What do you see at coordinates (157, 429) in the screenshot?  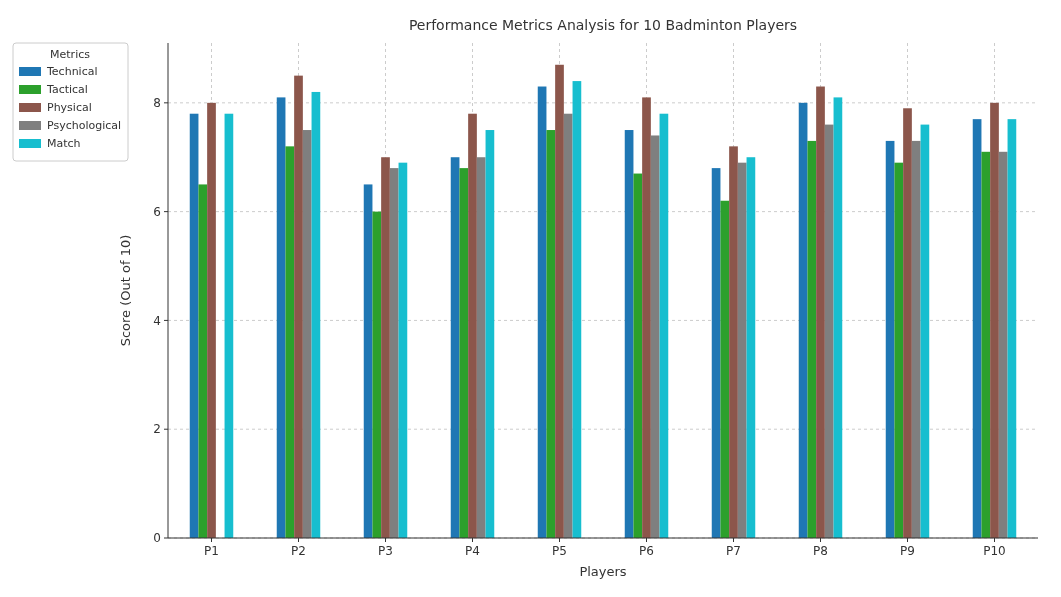 I see `y-tick-label: 2` at bounding box center [157, 429].